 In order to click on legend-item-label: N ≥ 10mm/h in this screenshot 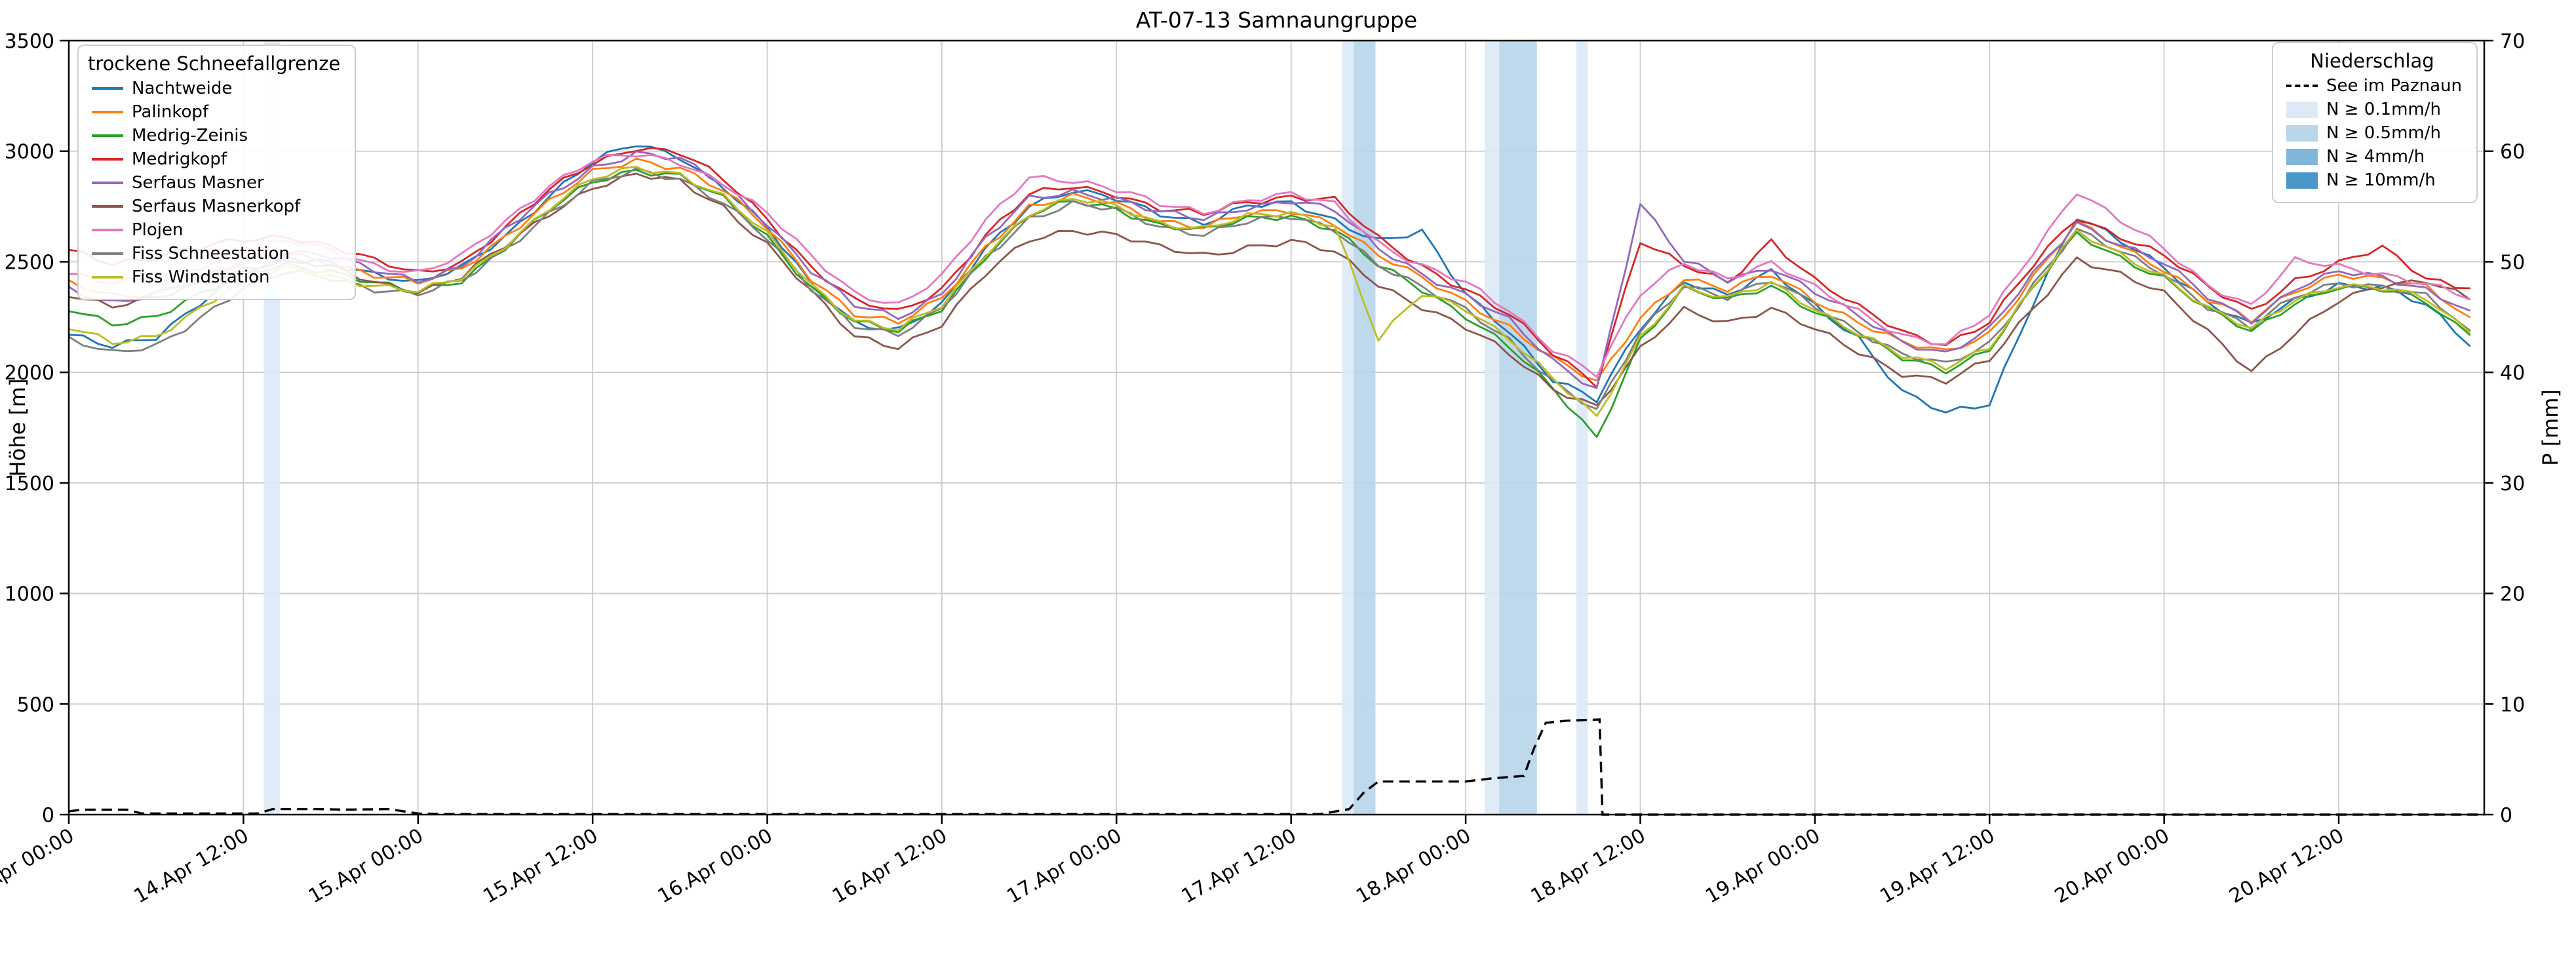, I will do `click(2381, 180)`.